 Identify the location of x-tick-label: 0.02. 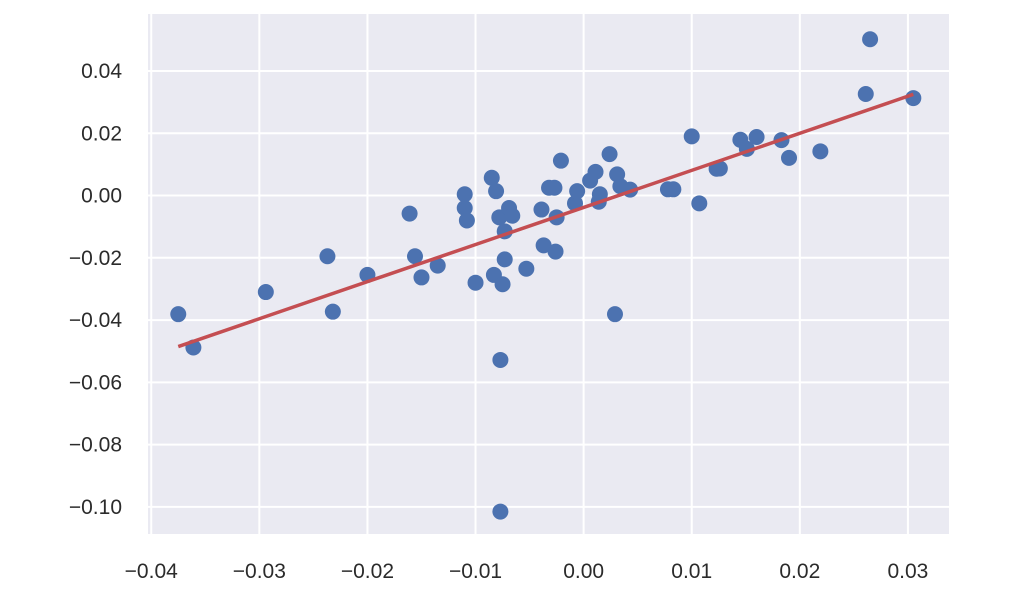
(799, 571).